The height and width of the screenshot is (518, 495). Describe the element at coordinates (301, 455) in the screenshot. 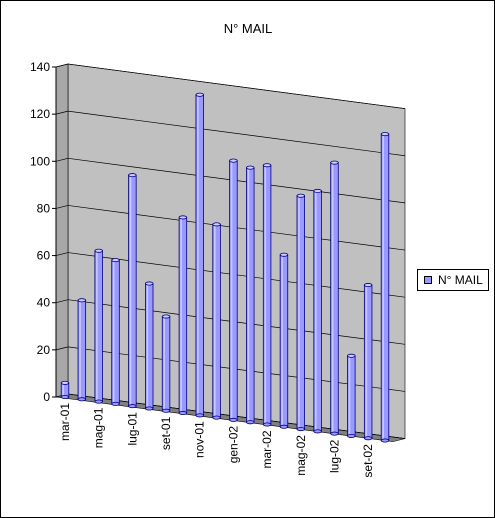

I see `x-tick-label: mag-02` at that location.